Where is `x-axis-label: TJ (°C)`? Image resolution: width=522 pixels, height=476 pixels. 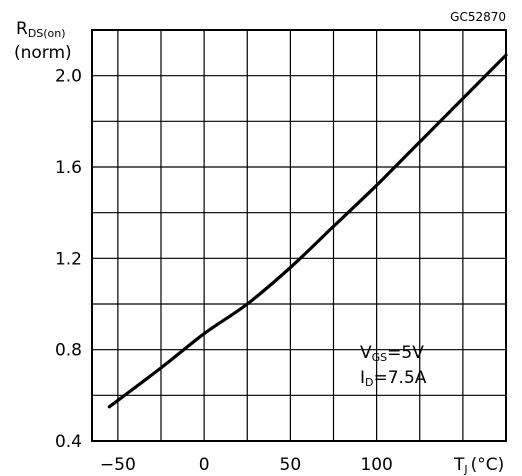 x-axis-label: TJ (°C) is located at coordinates (478, 465).